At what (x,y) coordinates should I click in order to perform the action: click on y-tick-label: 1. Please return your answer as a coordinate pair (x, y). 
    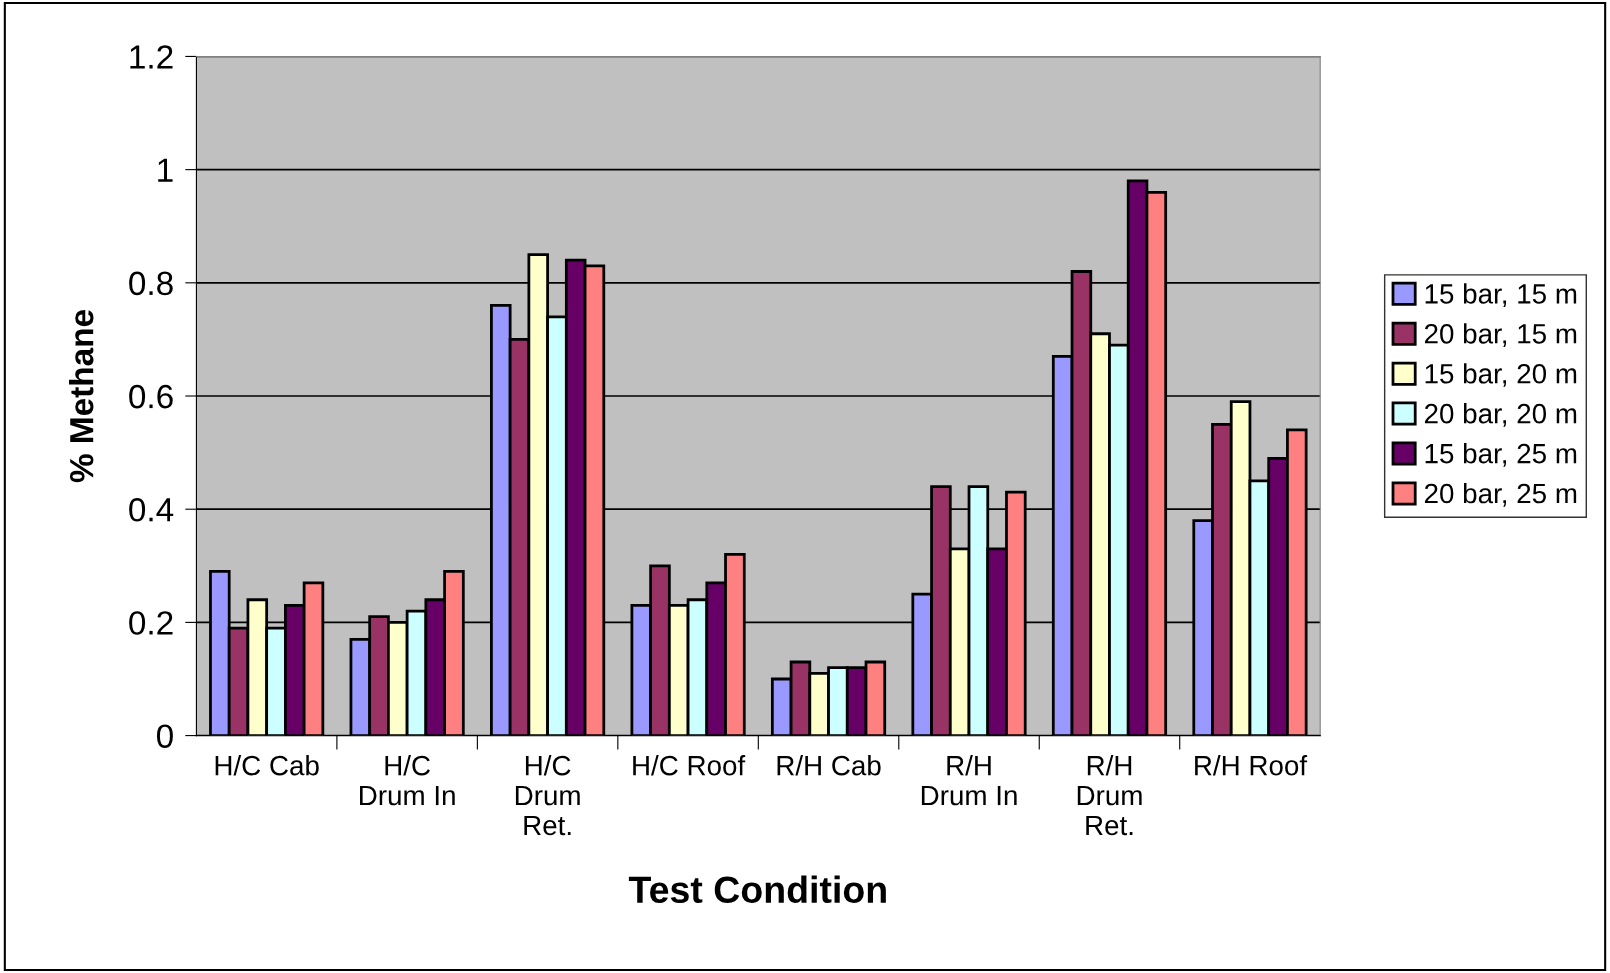
    Looking at the image, I should click on (165, 170).